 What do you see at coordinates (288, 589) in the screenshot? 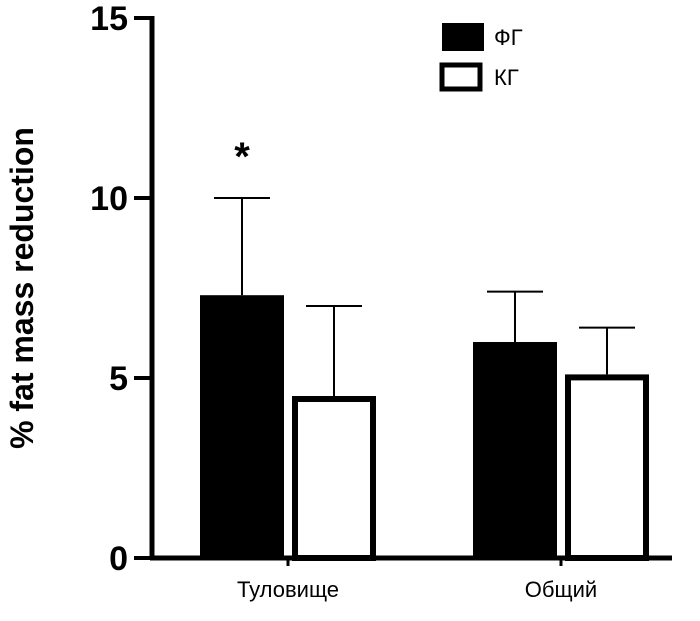
I see `category-label-Туловище: Туловище` at bounding box center [288, 589].